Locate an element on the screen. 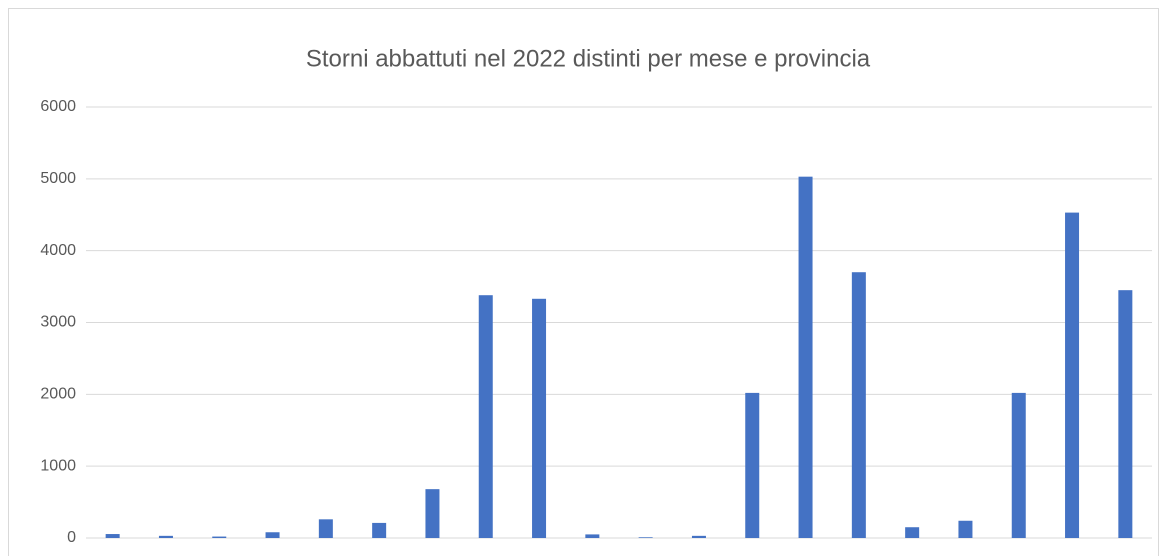 This screenshot has width=1167, height=556. y-tick-label: 1000 is located at coordinates (58, 465).